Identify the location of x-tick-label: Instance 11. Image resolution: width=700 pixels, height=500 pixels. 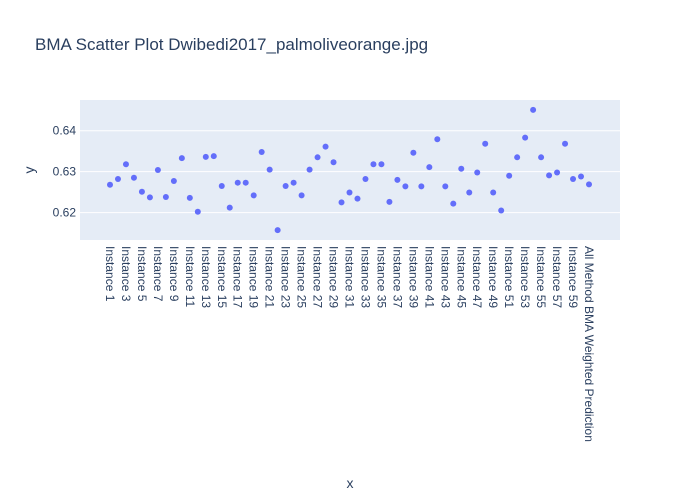
(190, 276).